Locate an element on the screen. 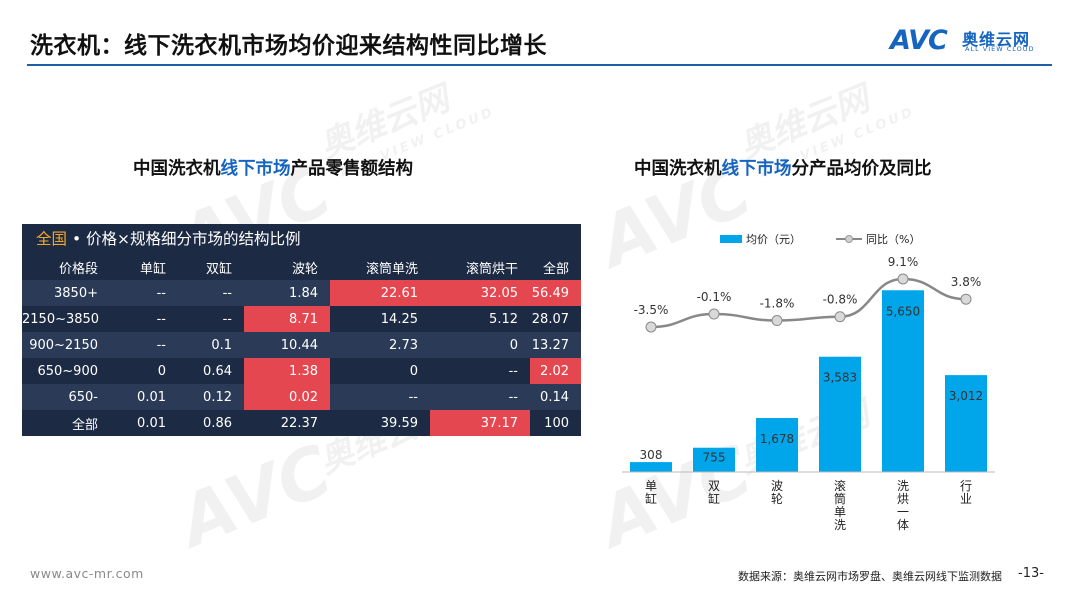 This screenshot has width=1080, height=608. share-cell: 22.61 is located at coordinates (380, 293).